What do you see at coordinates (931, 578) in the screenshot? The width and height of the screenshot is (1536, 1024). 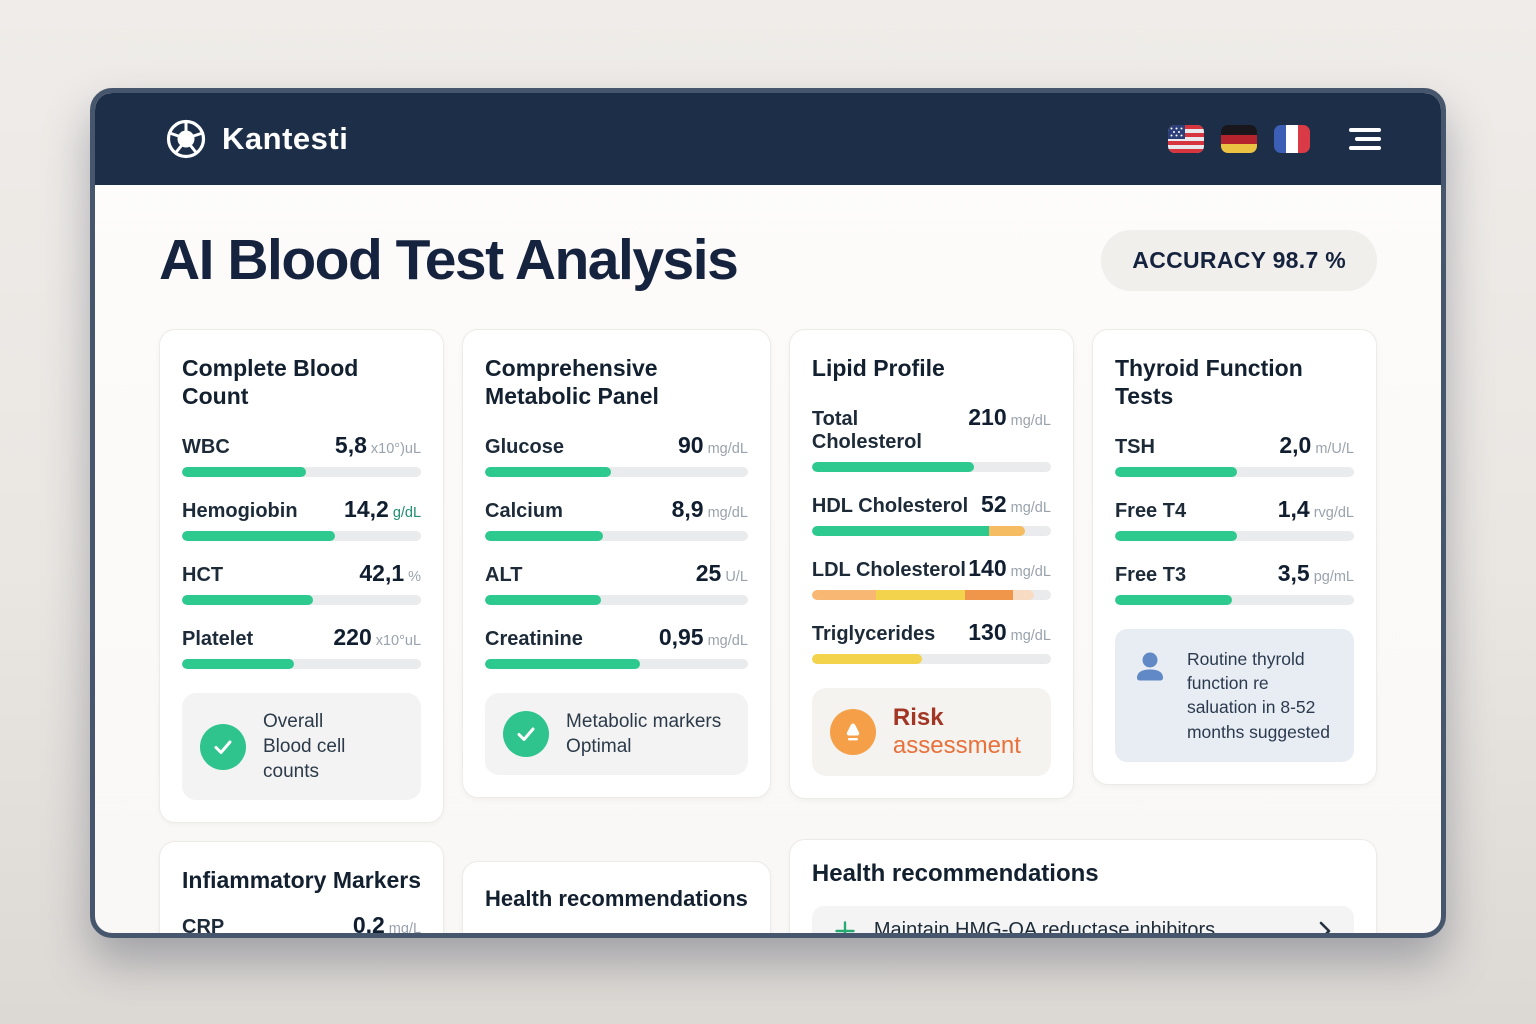 I see `metric-ldl-cholesterol: LDL Cholesterol 140 mg/dL` at bounding box center [931, 578].